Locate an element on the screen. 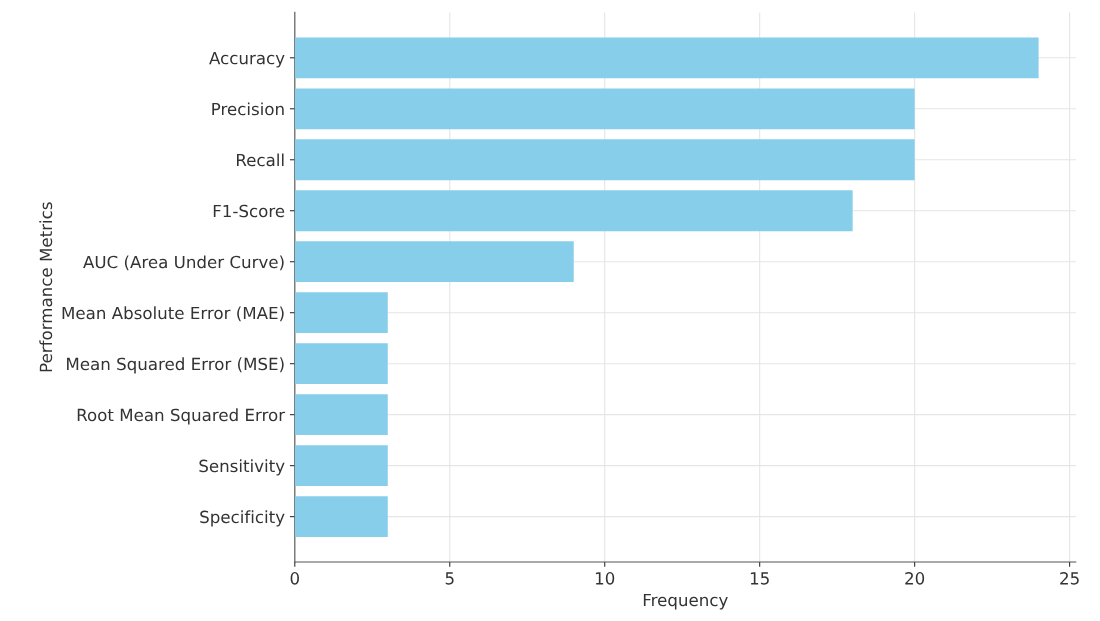 The width and height of the screenshot is (1100, 621). y-tick-label: AUC (Area Under Curve) is located at coordinates (183, 263).